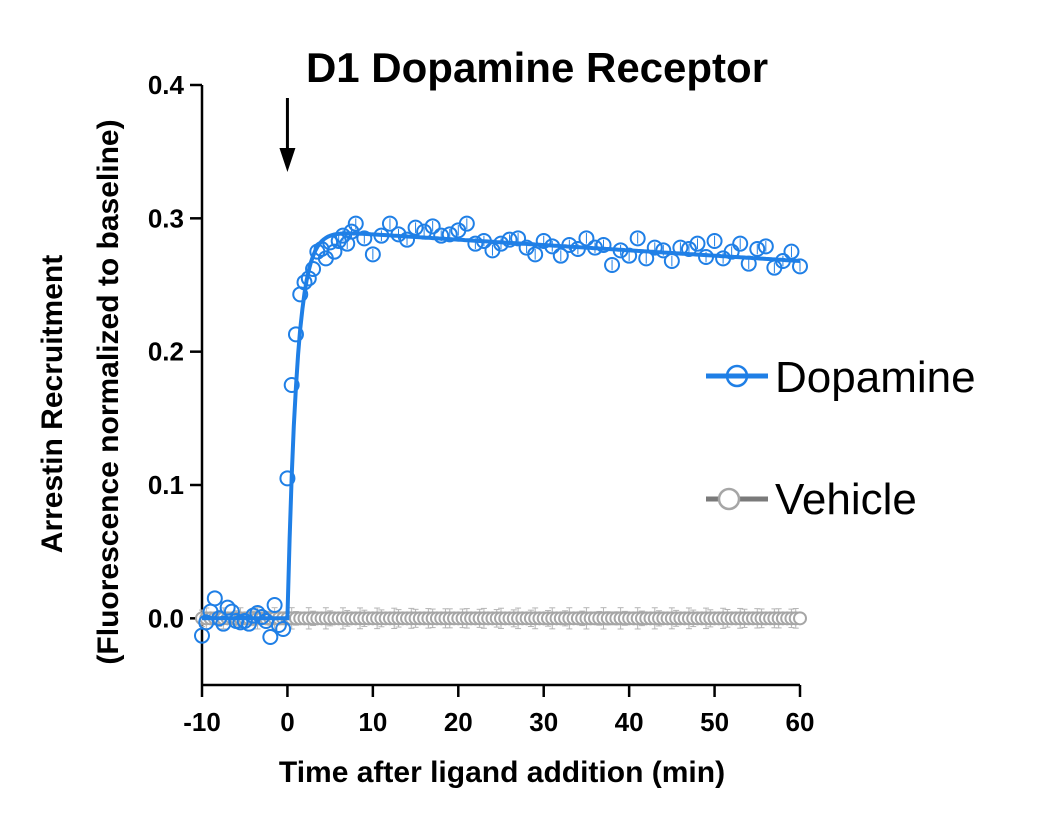 The height and width of the screenshot is (834, 1043). What do you see at coordinates (846, 499) in the screenshot?
I see `legend-vehicle-label: Vehicle` at bounding box center [846, 499].